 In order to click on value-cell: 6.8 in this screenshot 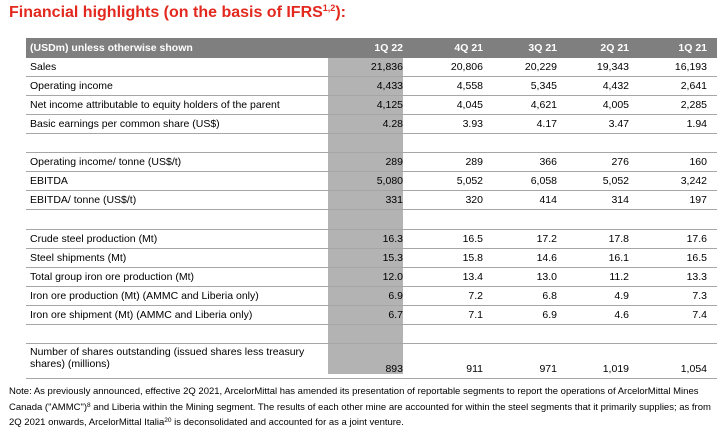, I will do `click(549, 296)`.